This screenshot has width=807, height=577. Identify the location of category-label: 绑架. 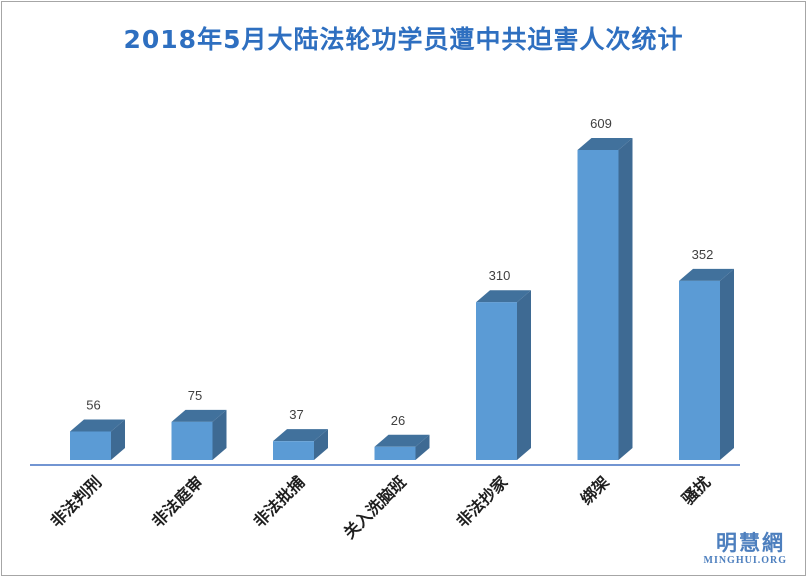
(595, 490).